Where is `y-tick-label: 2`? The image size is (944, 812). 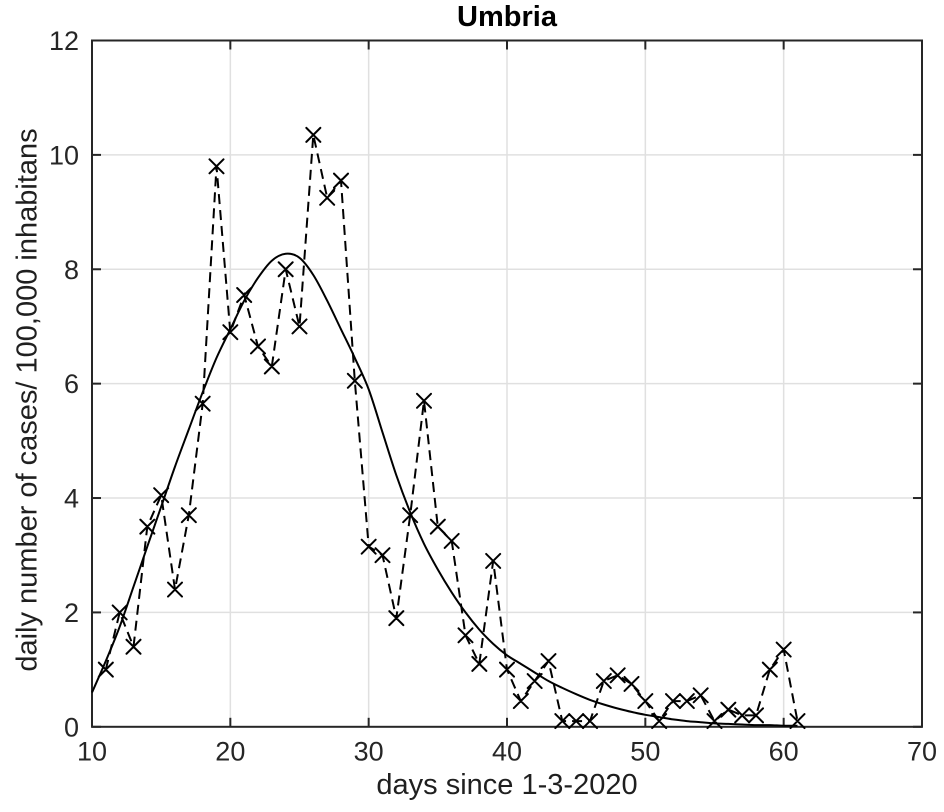
y-tick-label: 2 is located at coordinates (71, 613).